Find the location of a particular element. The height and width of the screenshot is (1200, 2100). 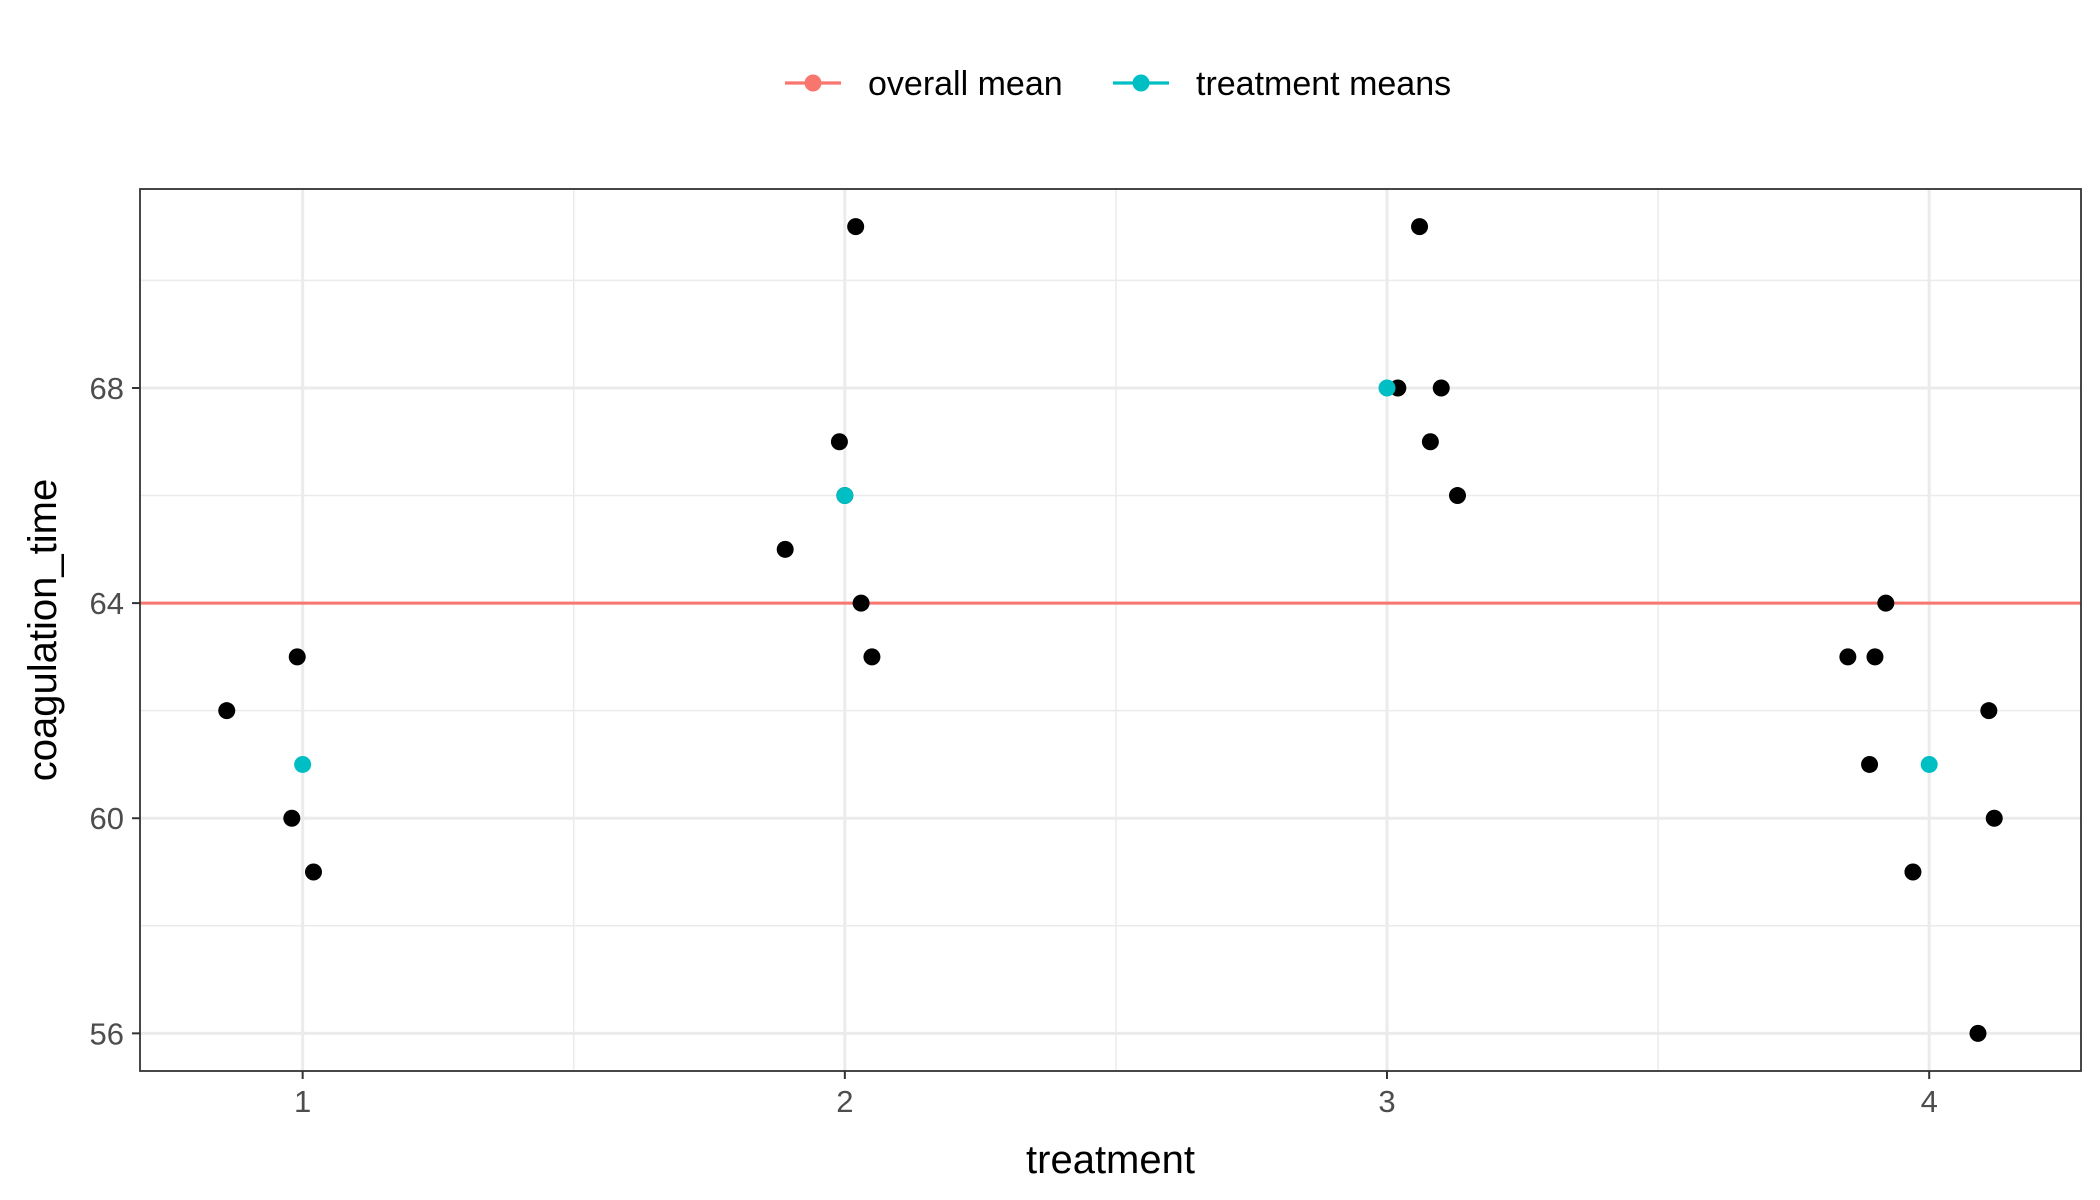

x-axis-title: treatment is located at coordinates (1110, 1160).